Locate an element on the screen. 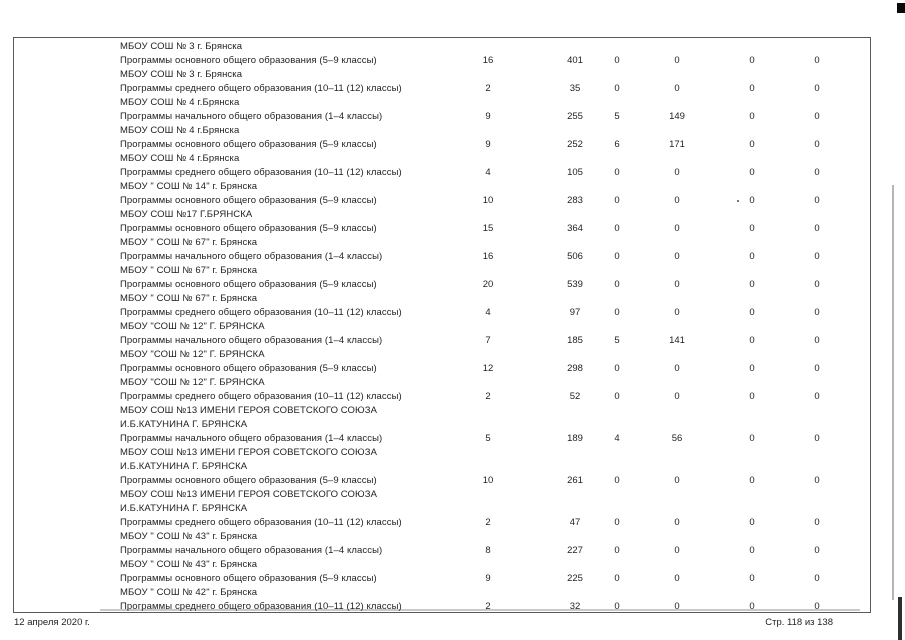  value-cell: 506 is located at coordinates (575, 256).